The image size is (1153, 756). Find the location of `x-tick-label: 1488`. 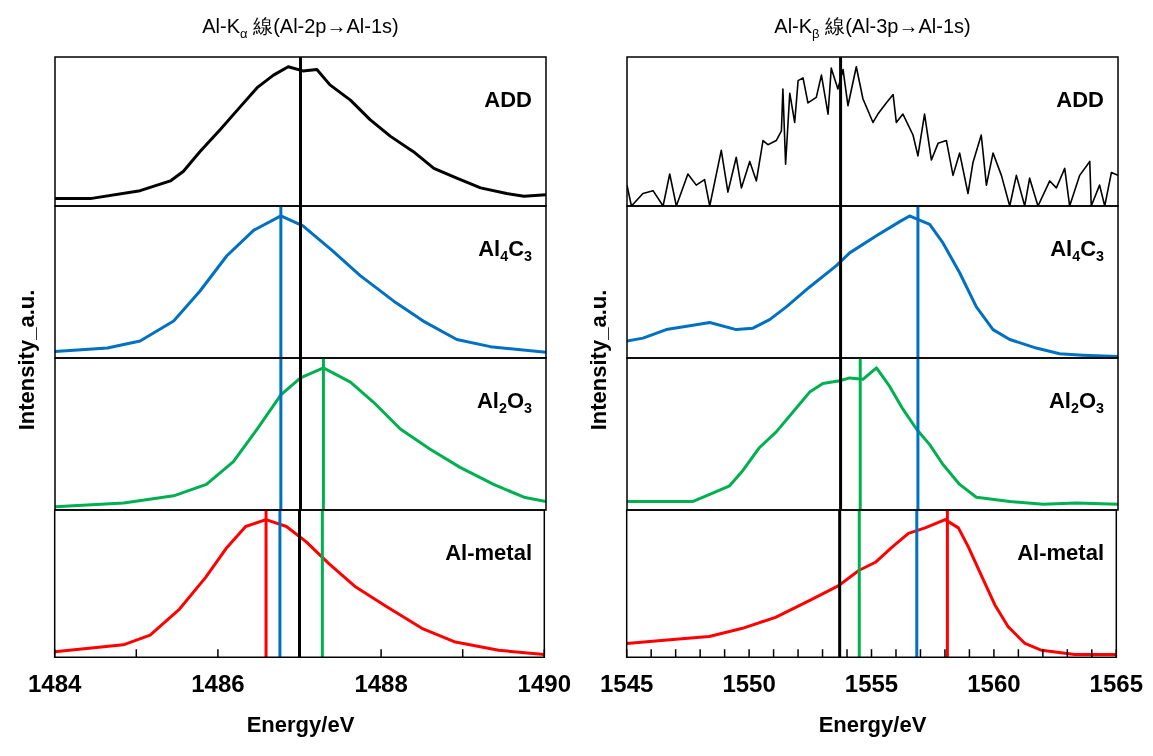

x-tick-label: 1488 is located at coordinates (381, 684).